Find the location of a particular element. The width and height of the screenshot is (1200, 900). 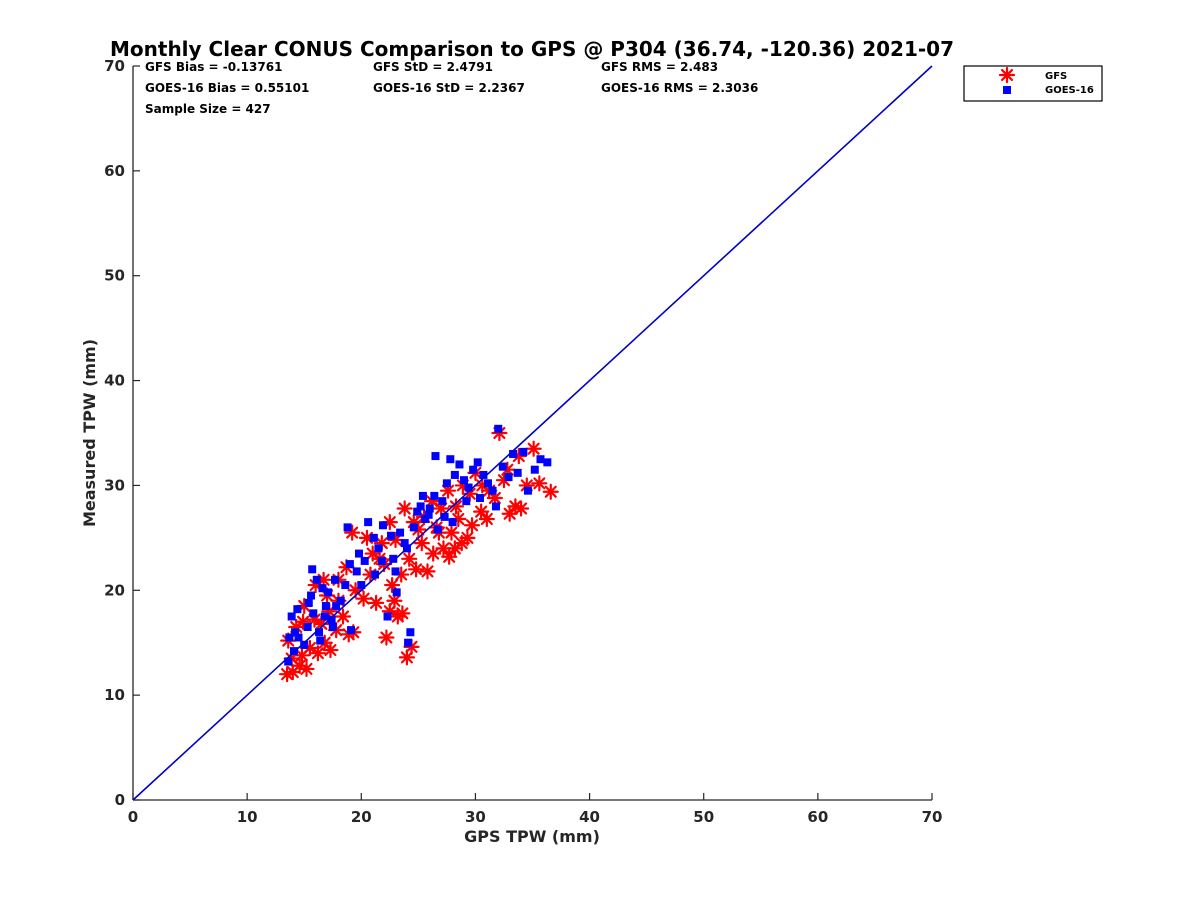

goes-bias-text: GOES-16 Bias = 0.55101 is located at coordinates (227, 88).